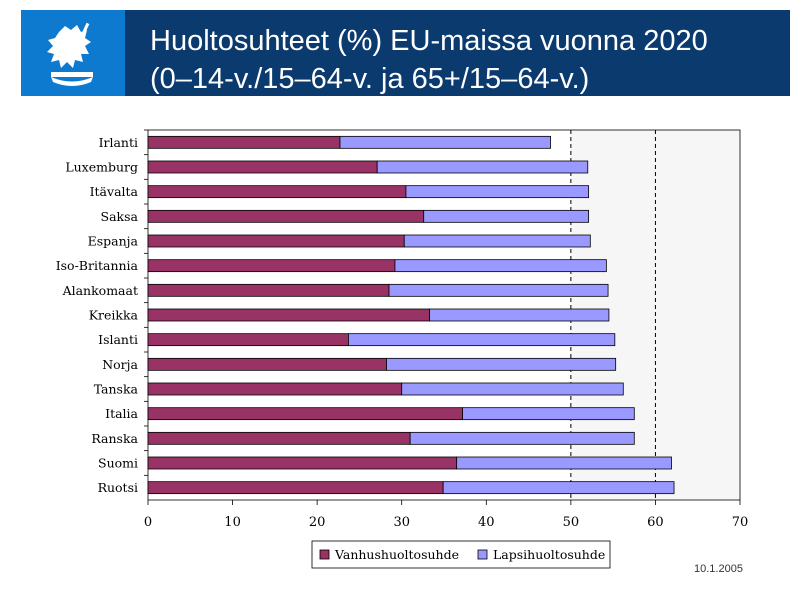  Describe the element at coordinates (118, 339) in the screenshot. I see `category-label: Islanti` at that location.